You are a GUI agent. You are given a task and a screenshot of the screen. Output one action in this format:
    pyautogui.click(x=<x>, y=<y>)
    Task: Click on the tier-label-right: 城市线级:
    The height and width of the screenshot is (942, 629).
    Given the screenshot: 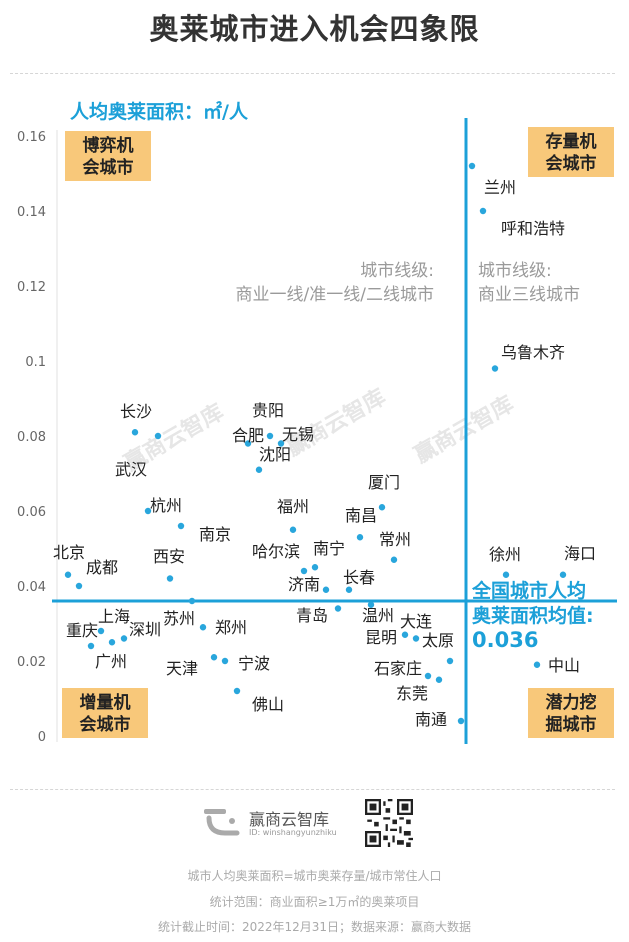 What is the action you would take?
    pyautogui.click(x=515, y=271)
    